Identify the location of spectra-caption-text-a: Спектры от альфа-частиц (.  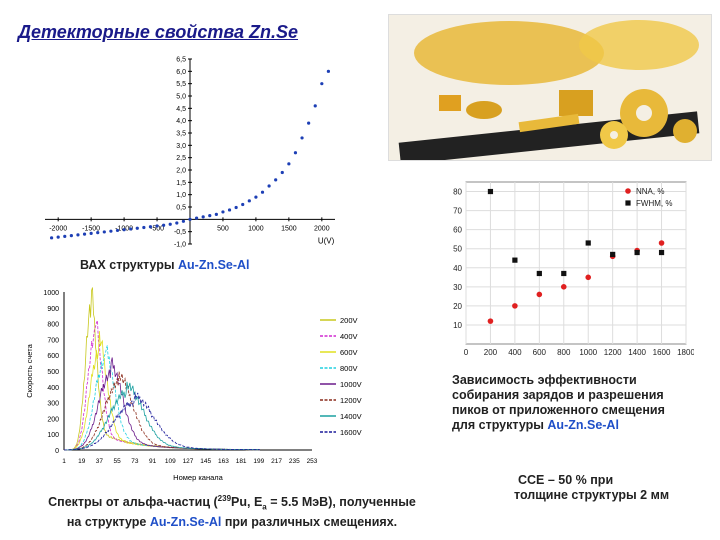
(133, 502).